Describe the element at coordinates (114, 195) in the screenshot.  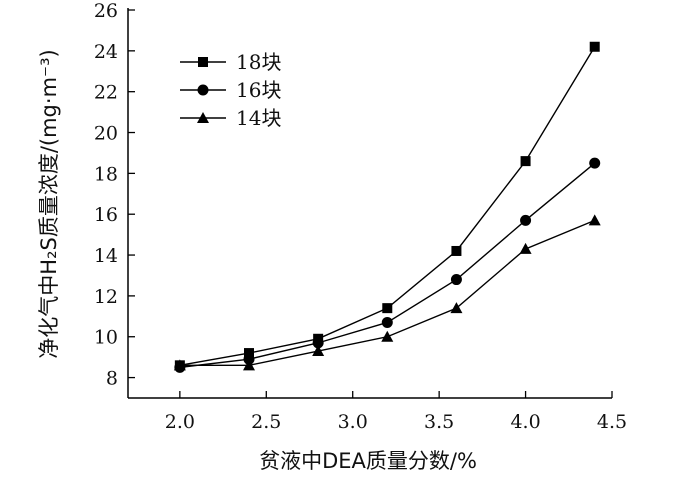
I see `y-ticks: 8 10 12 14 16 18 20 22 24 26` at that location.